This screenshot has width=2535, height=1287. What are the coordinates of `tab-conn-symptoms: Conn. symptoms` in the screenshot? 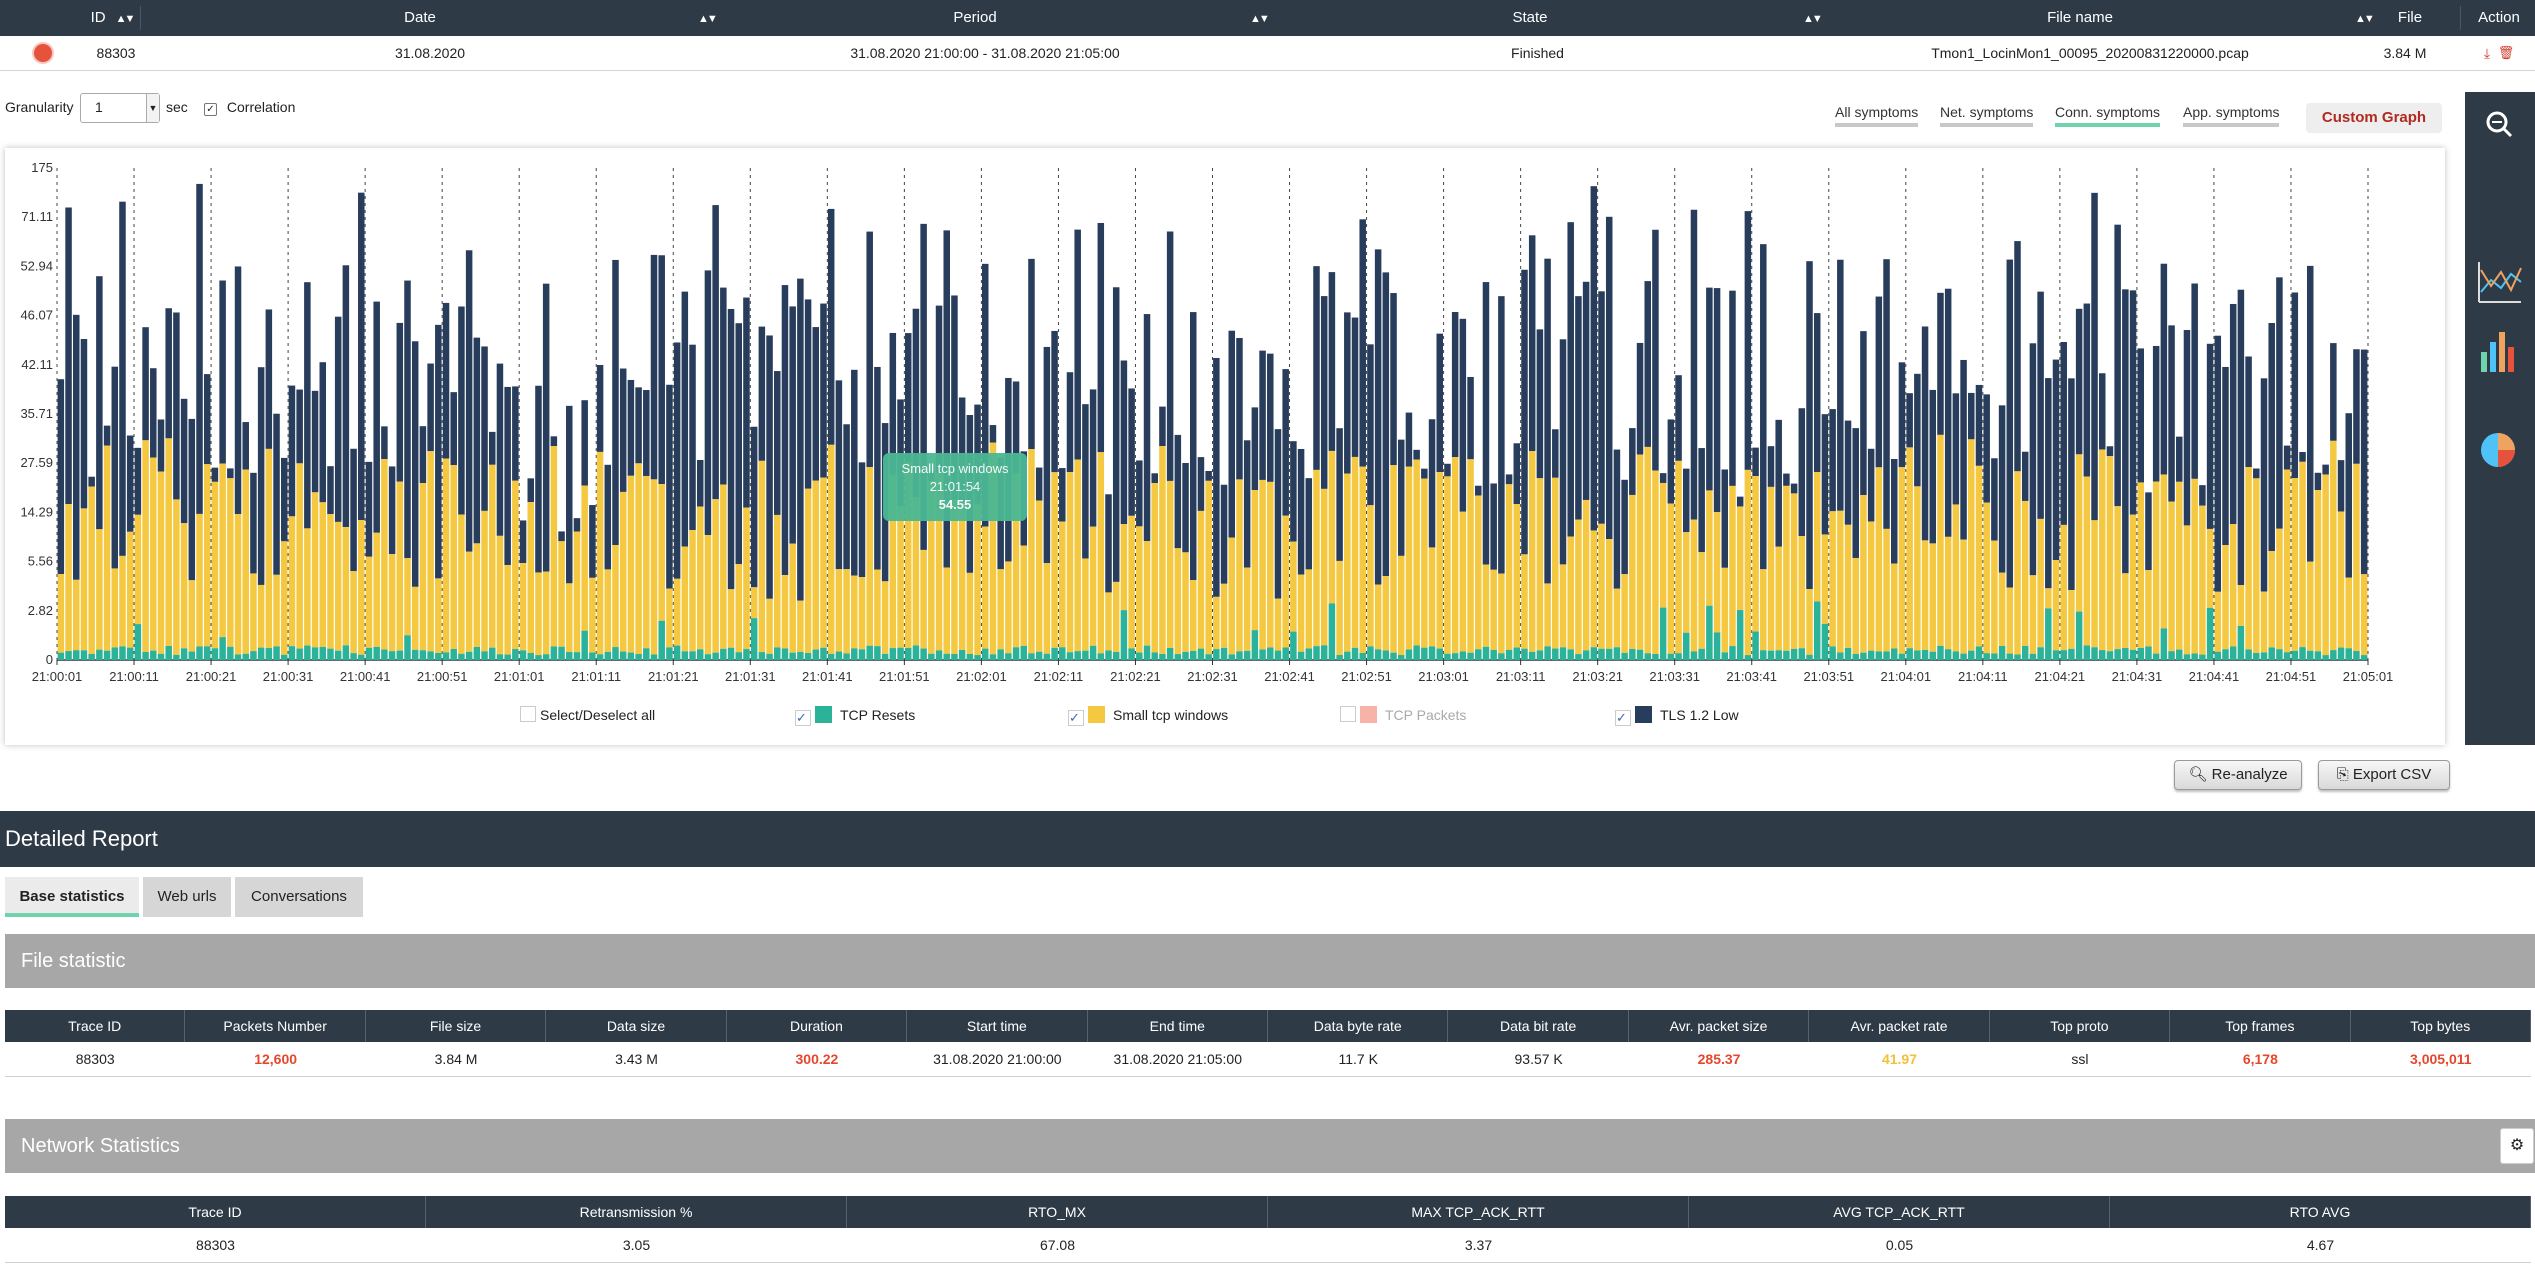 It's located at (2108, 115).